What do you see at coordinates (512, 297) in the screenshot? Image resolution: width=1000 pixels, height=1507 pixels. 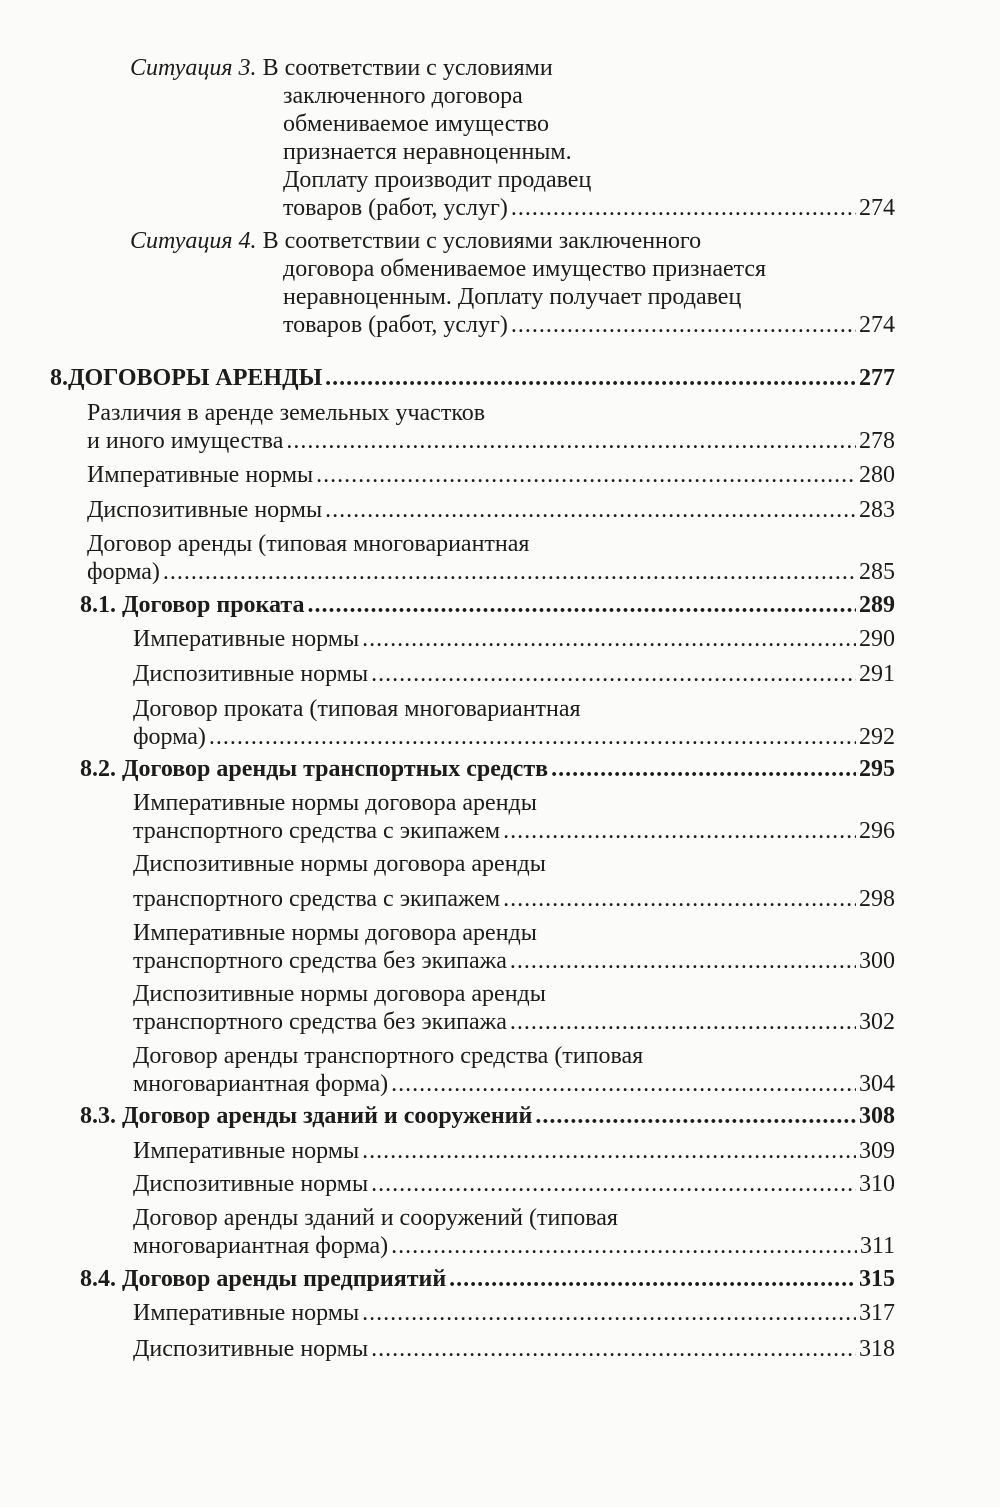 I see `toc-line: неравноценным. Доплату получает продавец` at bounding box center [512, 297].